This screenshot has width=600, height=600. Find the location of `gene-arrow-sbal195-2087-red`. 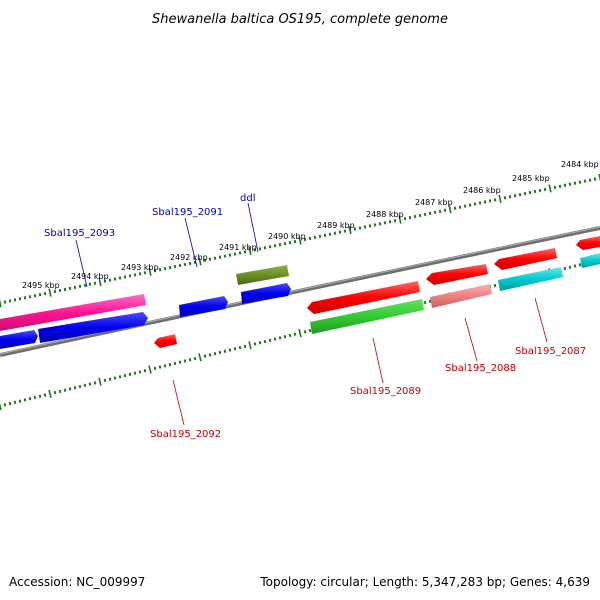

gene-arrow-sbal195-2087-red is located at coordinates (525, 259).